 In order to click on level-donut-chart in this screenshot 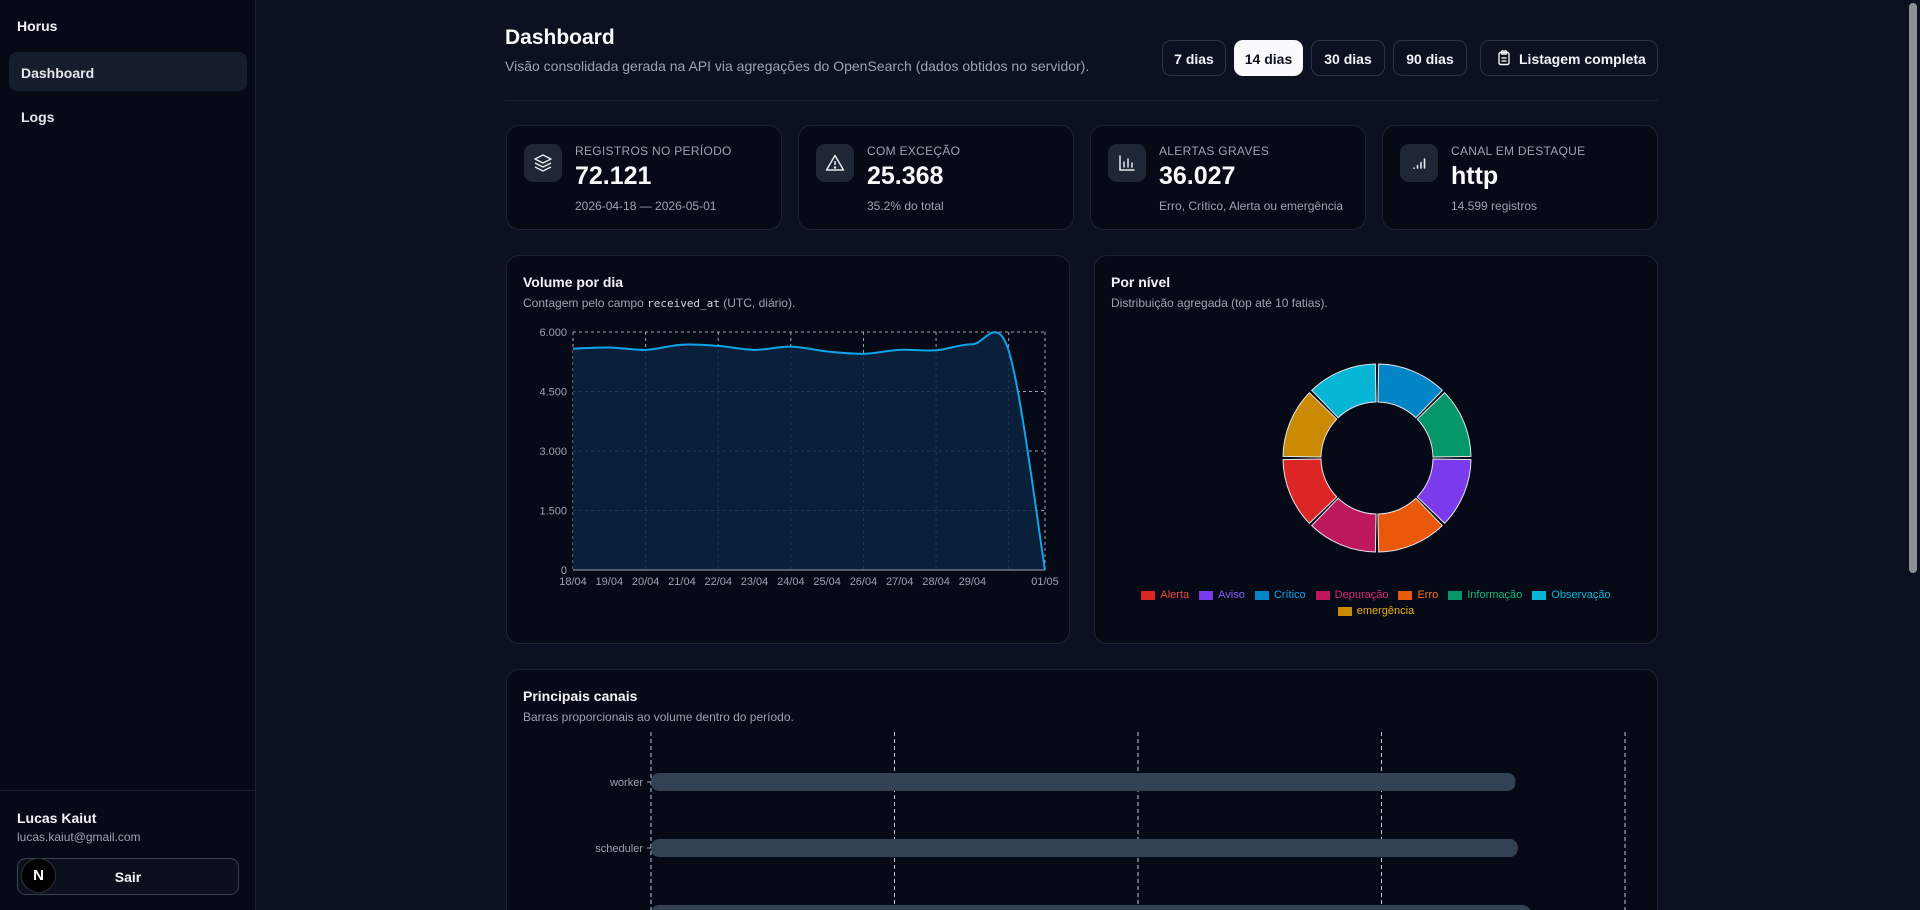, I will do `click(1377, 458)`.